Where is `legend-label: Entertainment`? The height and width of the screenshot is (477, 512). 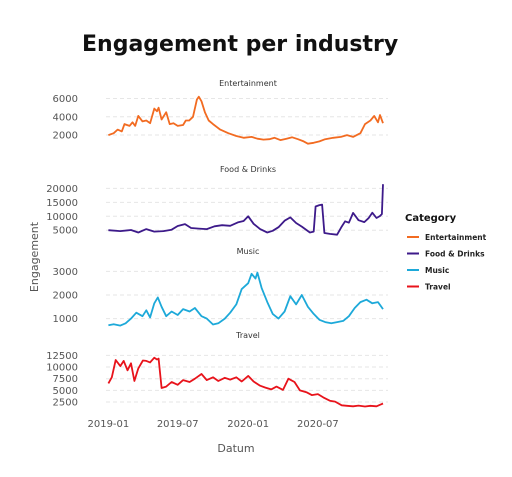
legend-label: Entertainment is located at coordinates (456, 237).